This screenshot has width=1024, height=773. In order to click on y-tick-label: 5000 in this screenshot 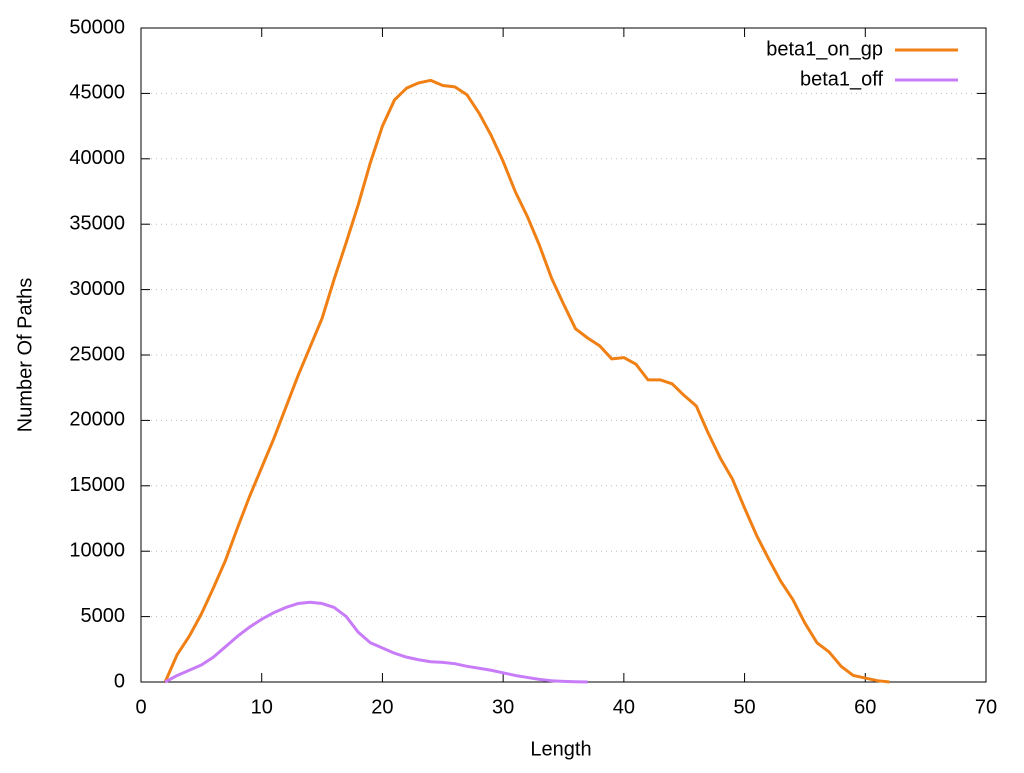, I will do `click(103, 616)`.